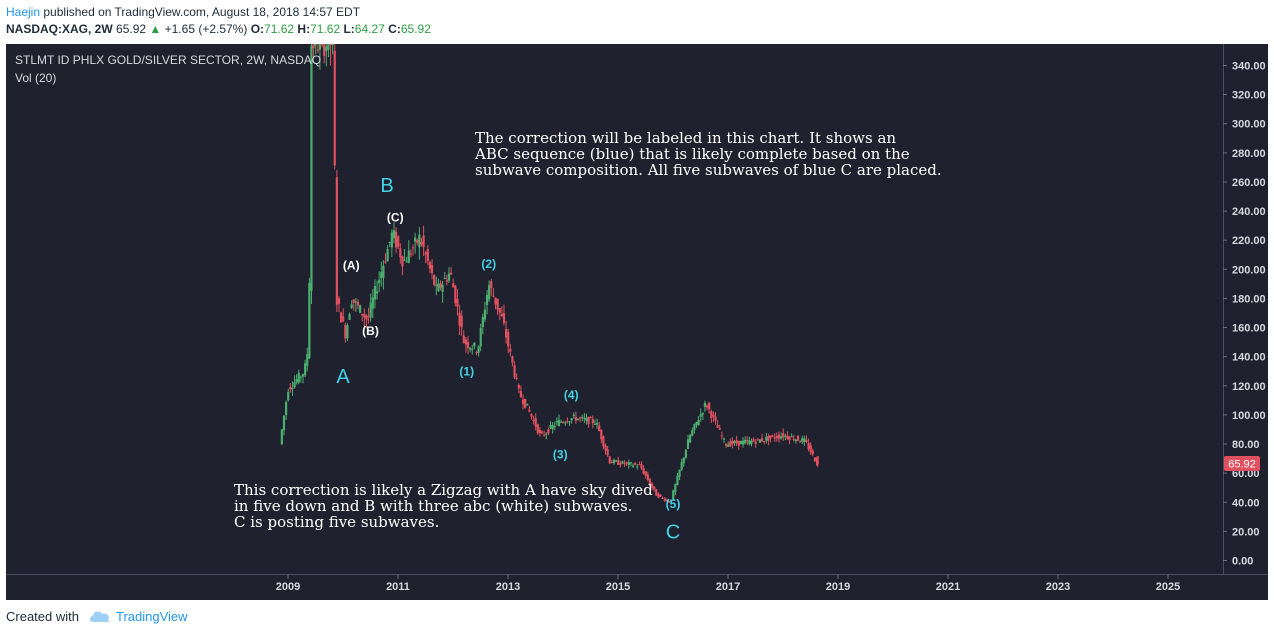  Describe the element at coordinates (948, 587) in the screenshot. I see `time-tick-label: 2021` at that location.